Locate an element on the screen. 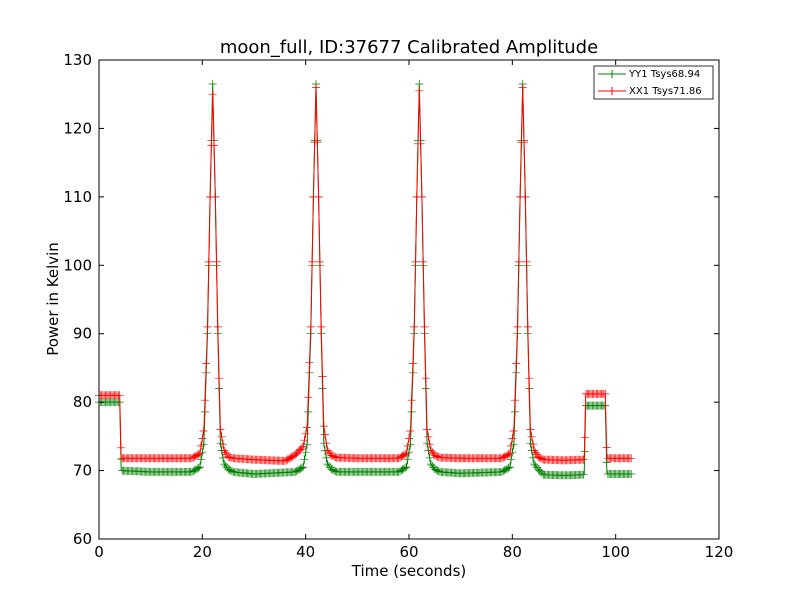  x-tick-label: 60 is located at coordinates (408, 552).